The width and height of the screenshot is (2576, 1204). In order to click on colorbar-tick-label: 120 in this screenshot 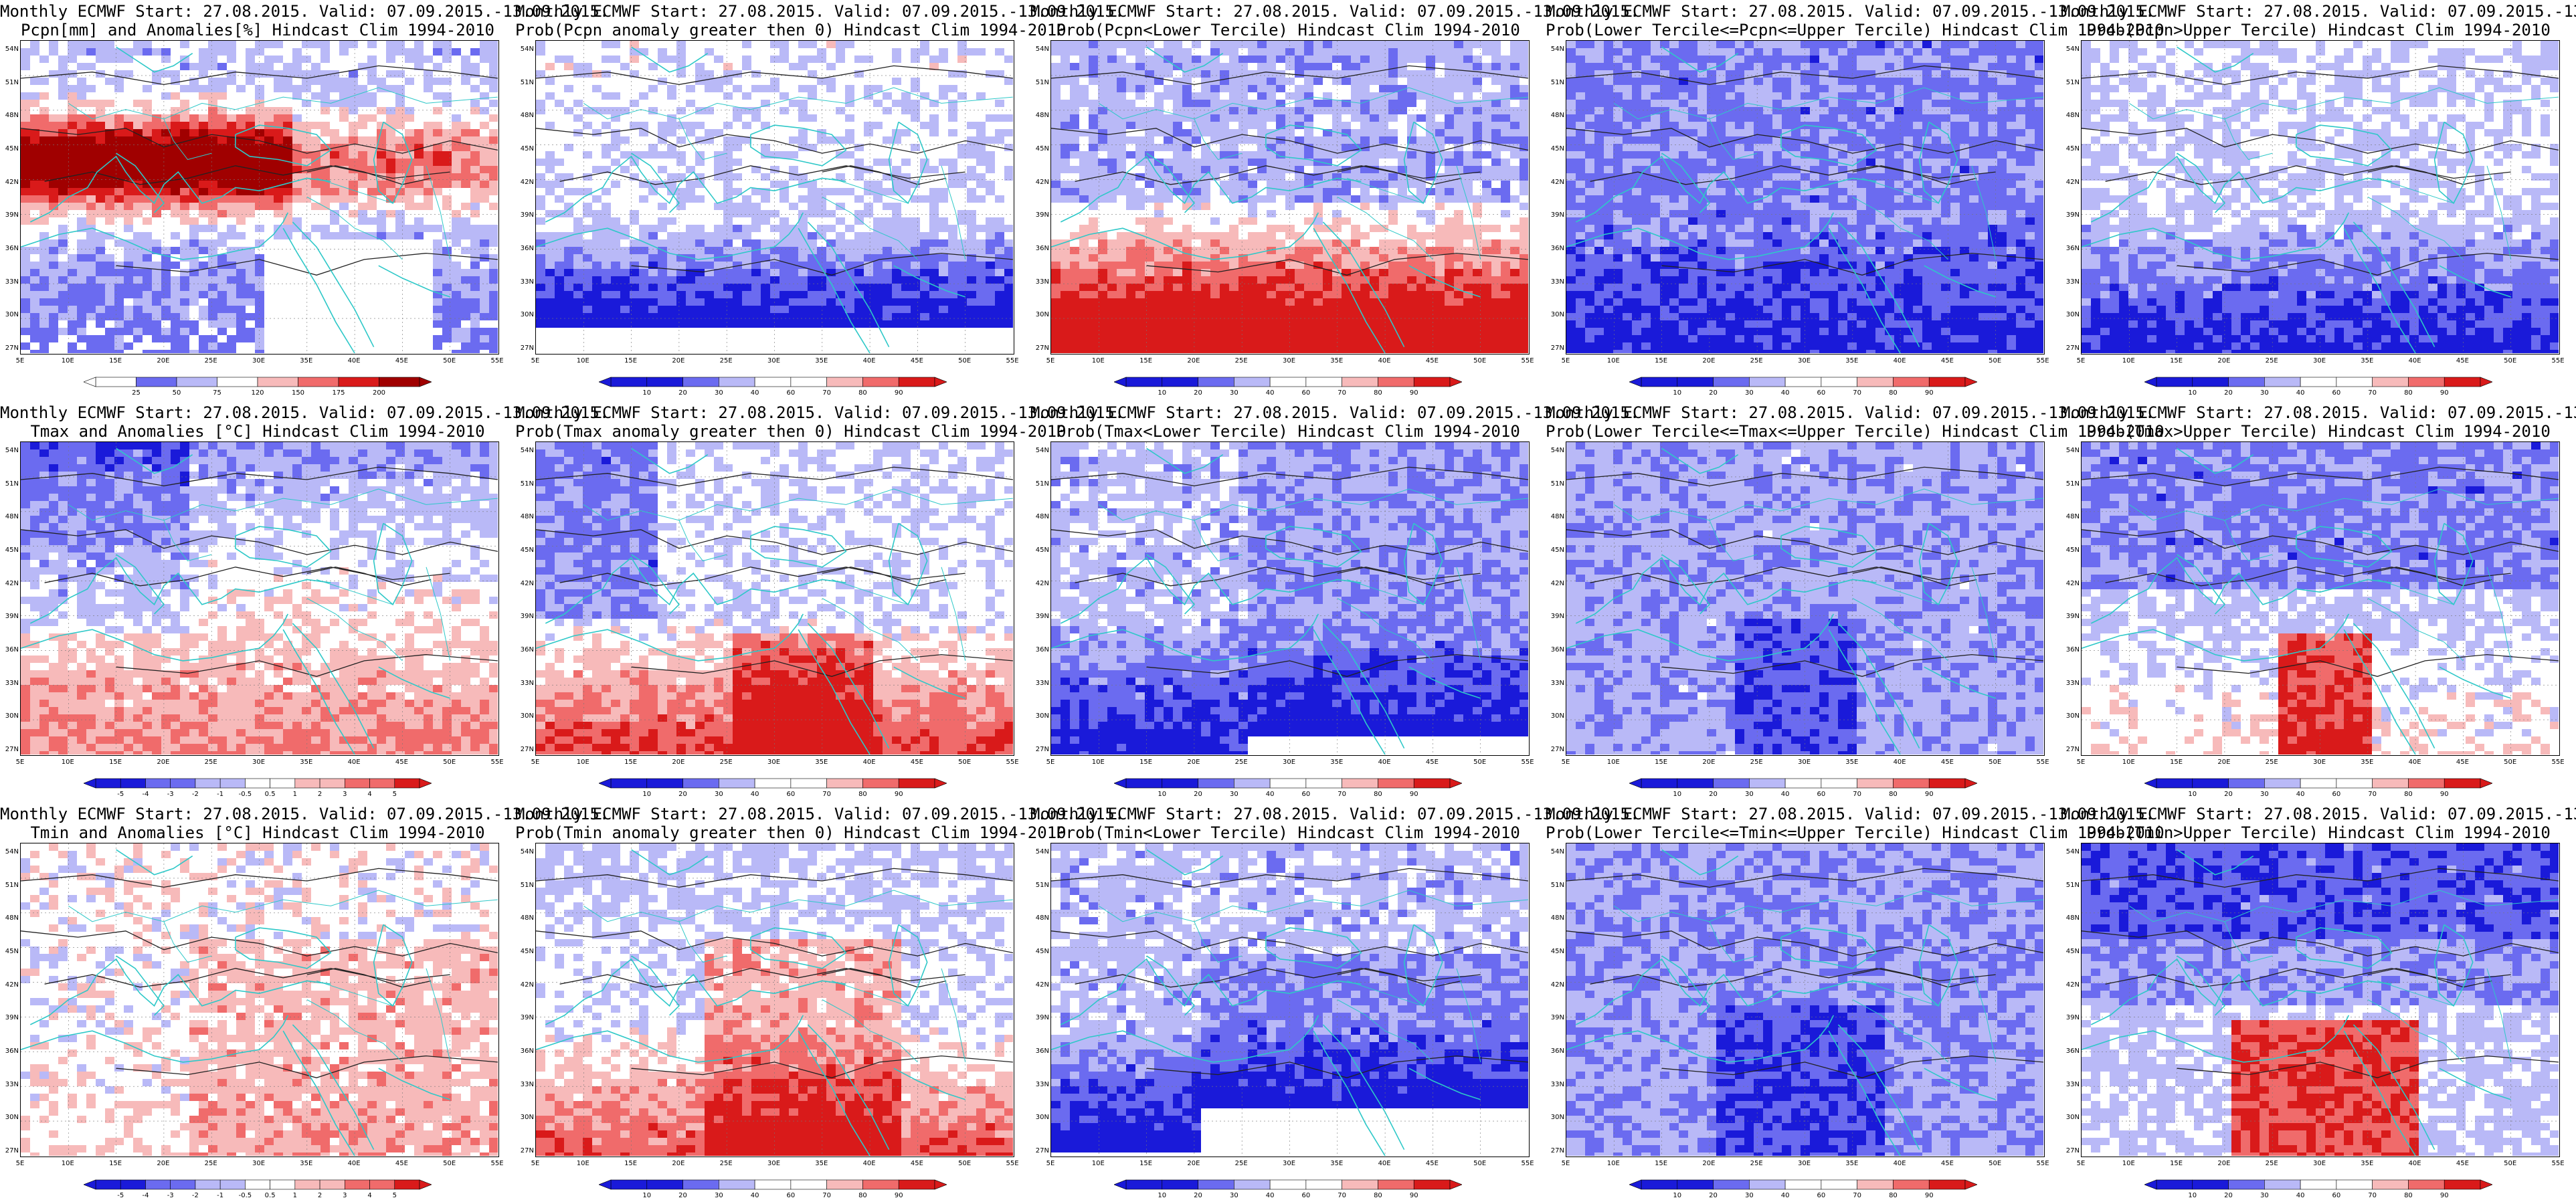, I will do `click(257, 393)`.